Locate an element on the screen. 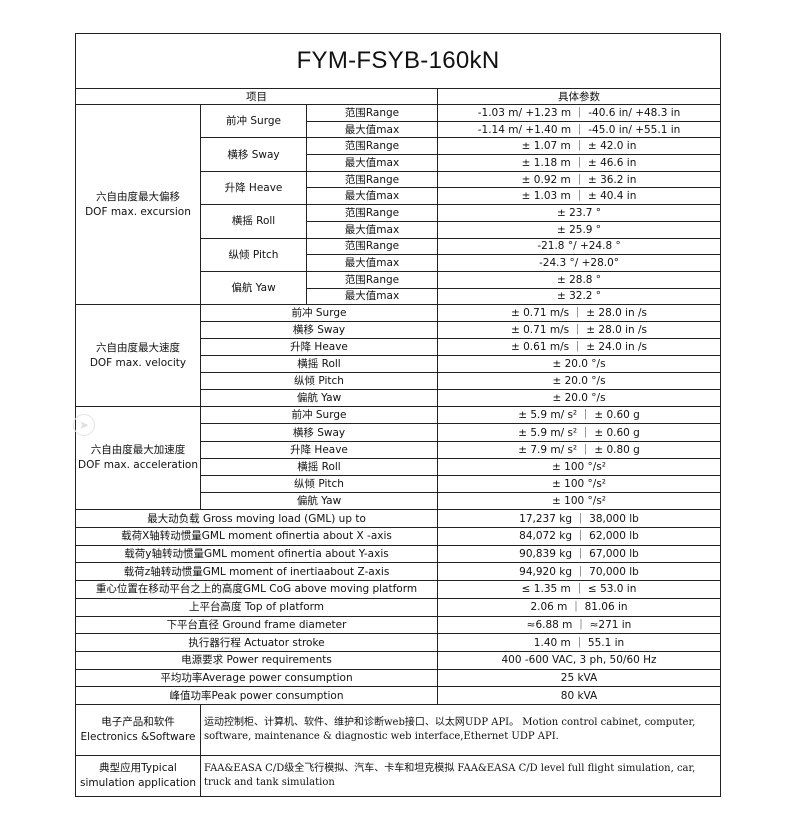 This screenshot has height=829, width=794. row-value: ± 1.07 m ｜ ± 42.0 in is located at coordinates (579, 146).